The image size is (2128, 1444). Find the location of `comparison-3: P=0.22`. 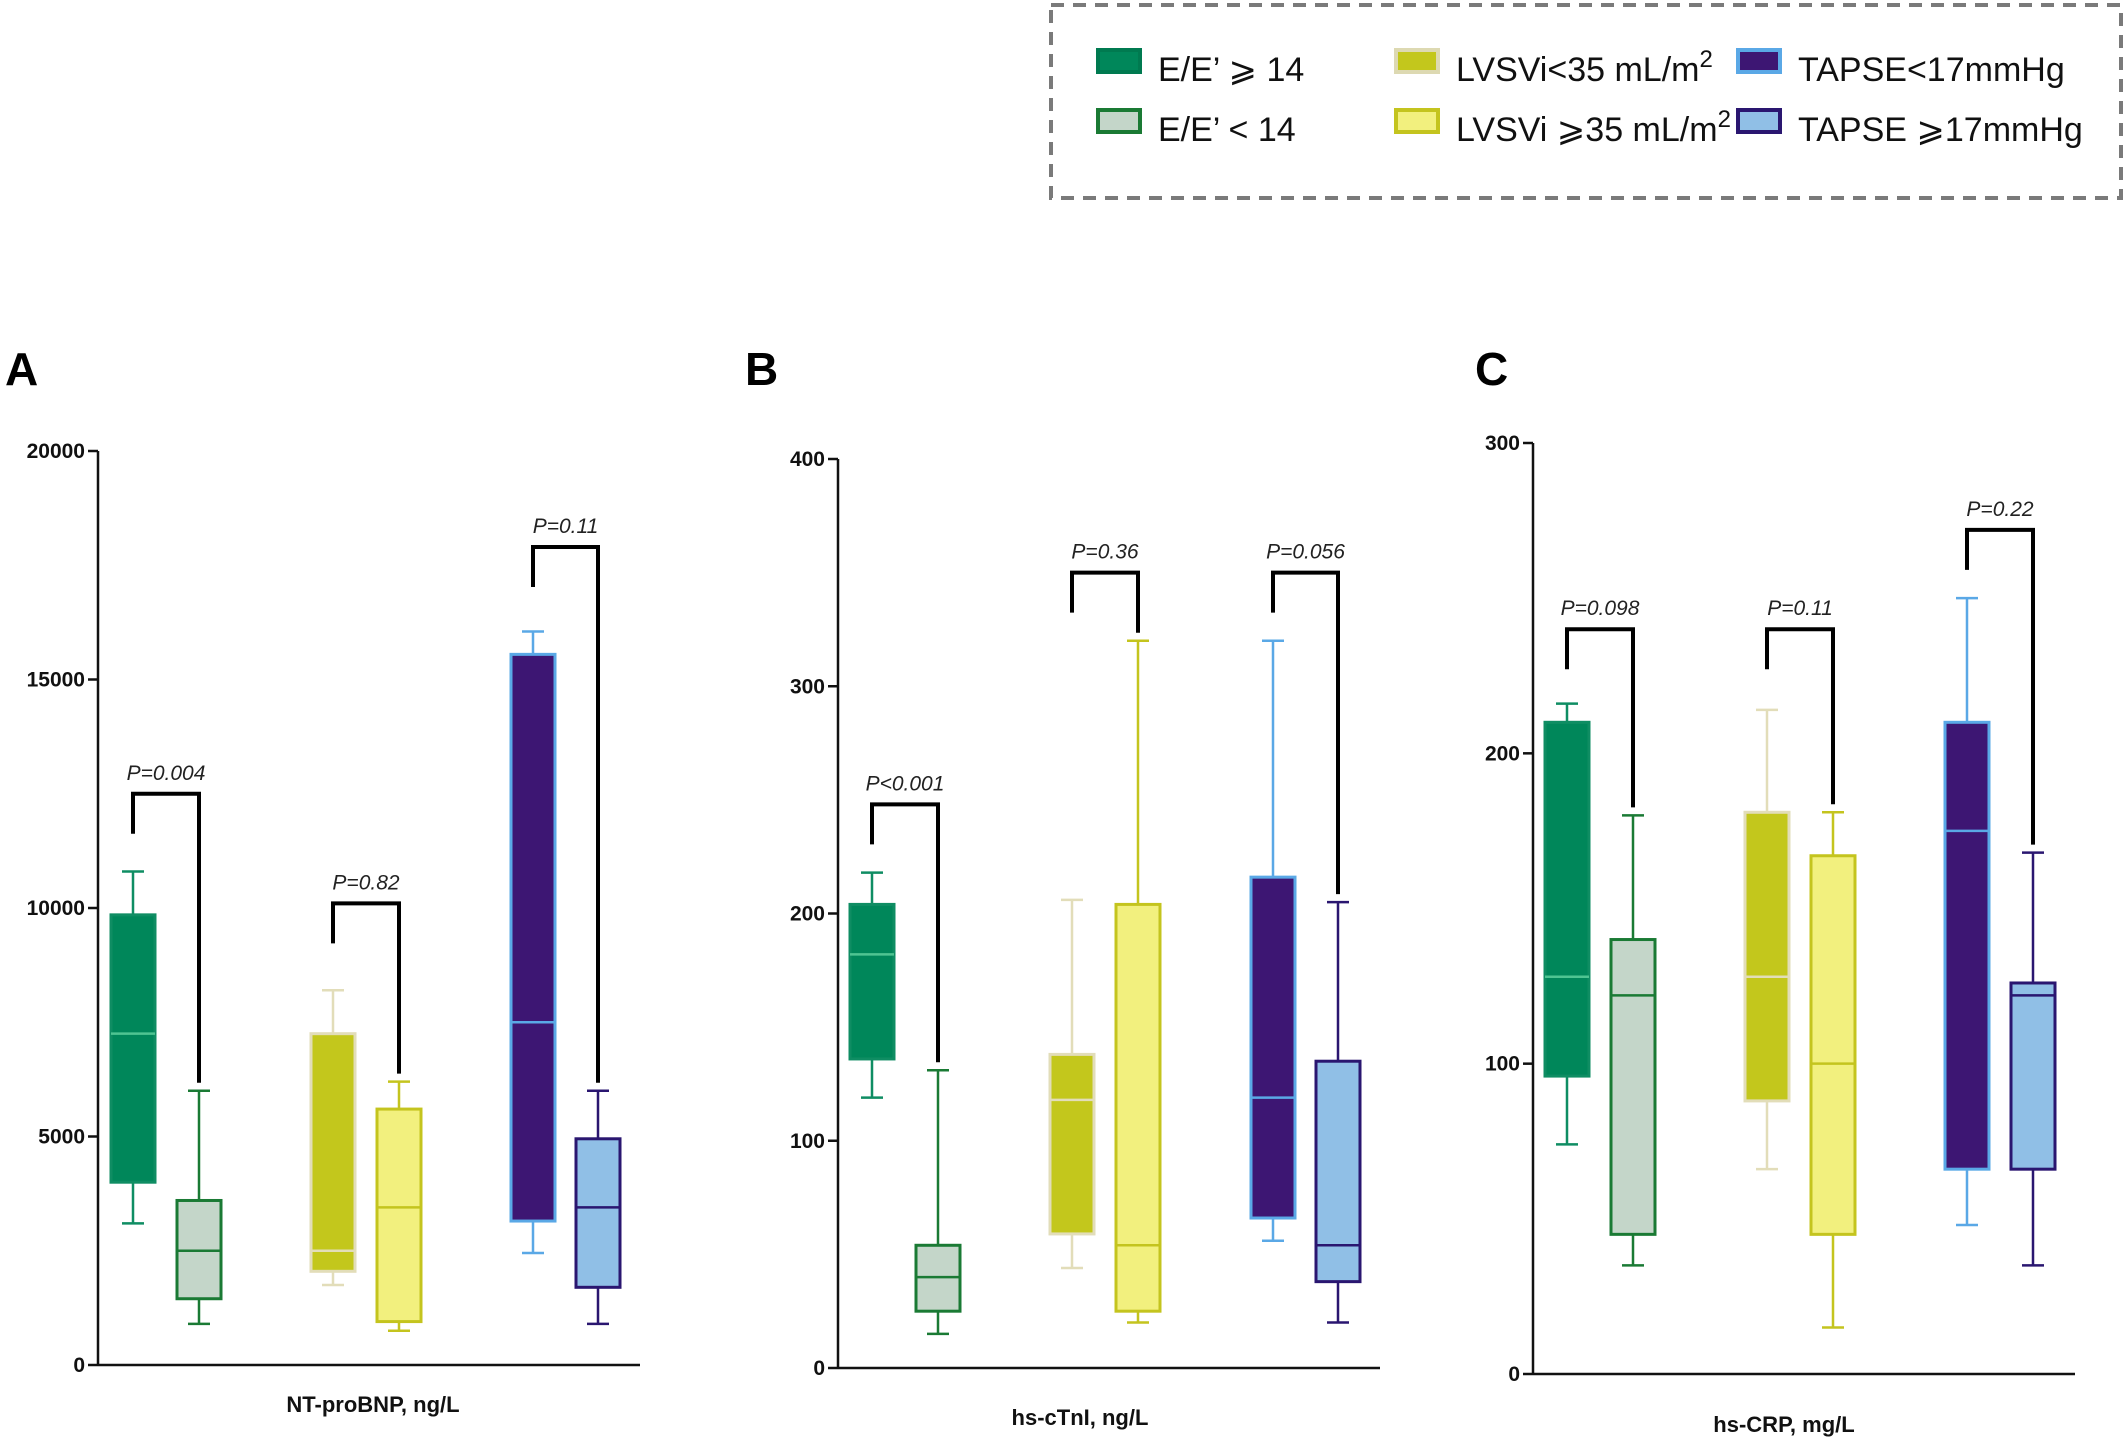

comparison-3: P=0.22 is located at coordinates (2000, 671).